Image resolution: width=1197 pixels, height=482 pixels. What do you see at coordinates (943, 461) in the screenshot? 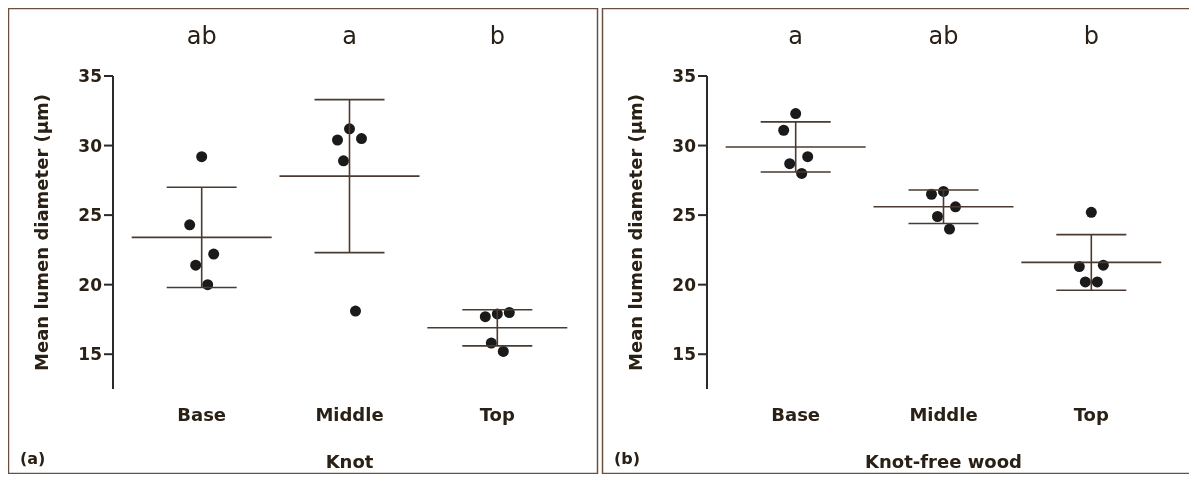
I see `x-axis-title: Knot-free wood` at bounding box center [943, 461].